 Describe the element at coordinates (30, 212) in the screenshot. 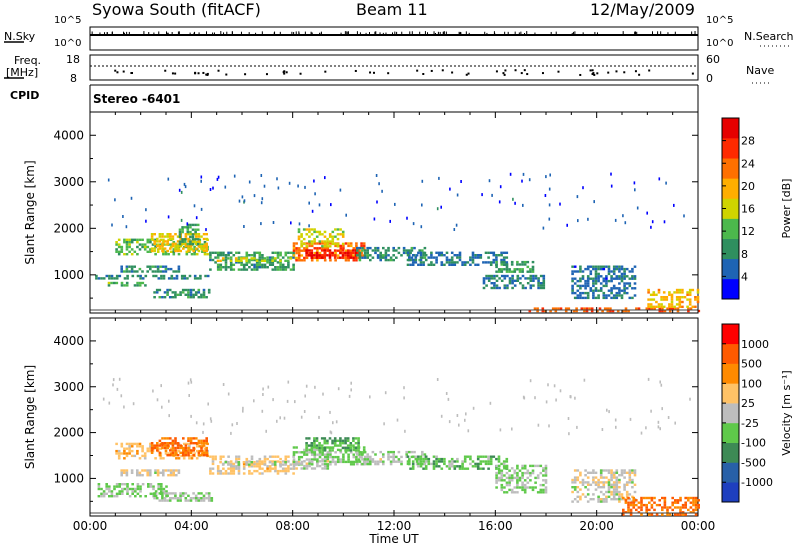

I see `power-ylabel: Slant Range [km]` at that location.